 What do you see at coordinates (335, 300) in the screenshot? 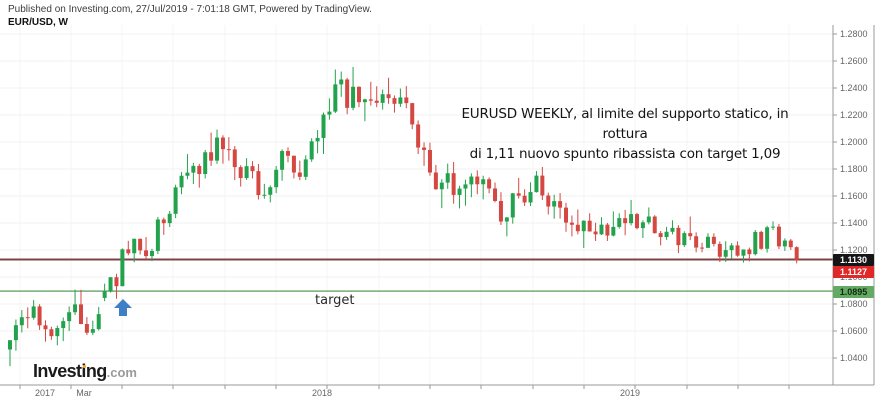
I see `target-label: target` at bounding box center [335, 300].